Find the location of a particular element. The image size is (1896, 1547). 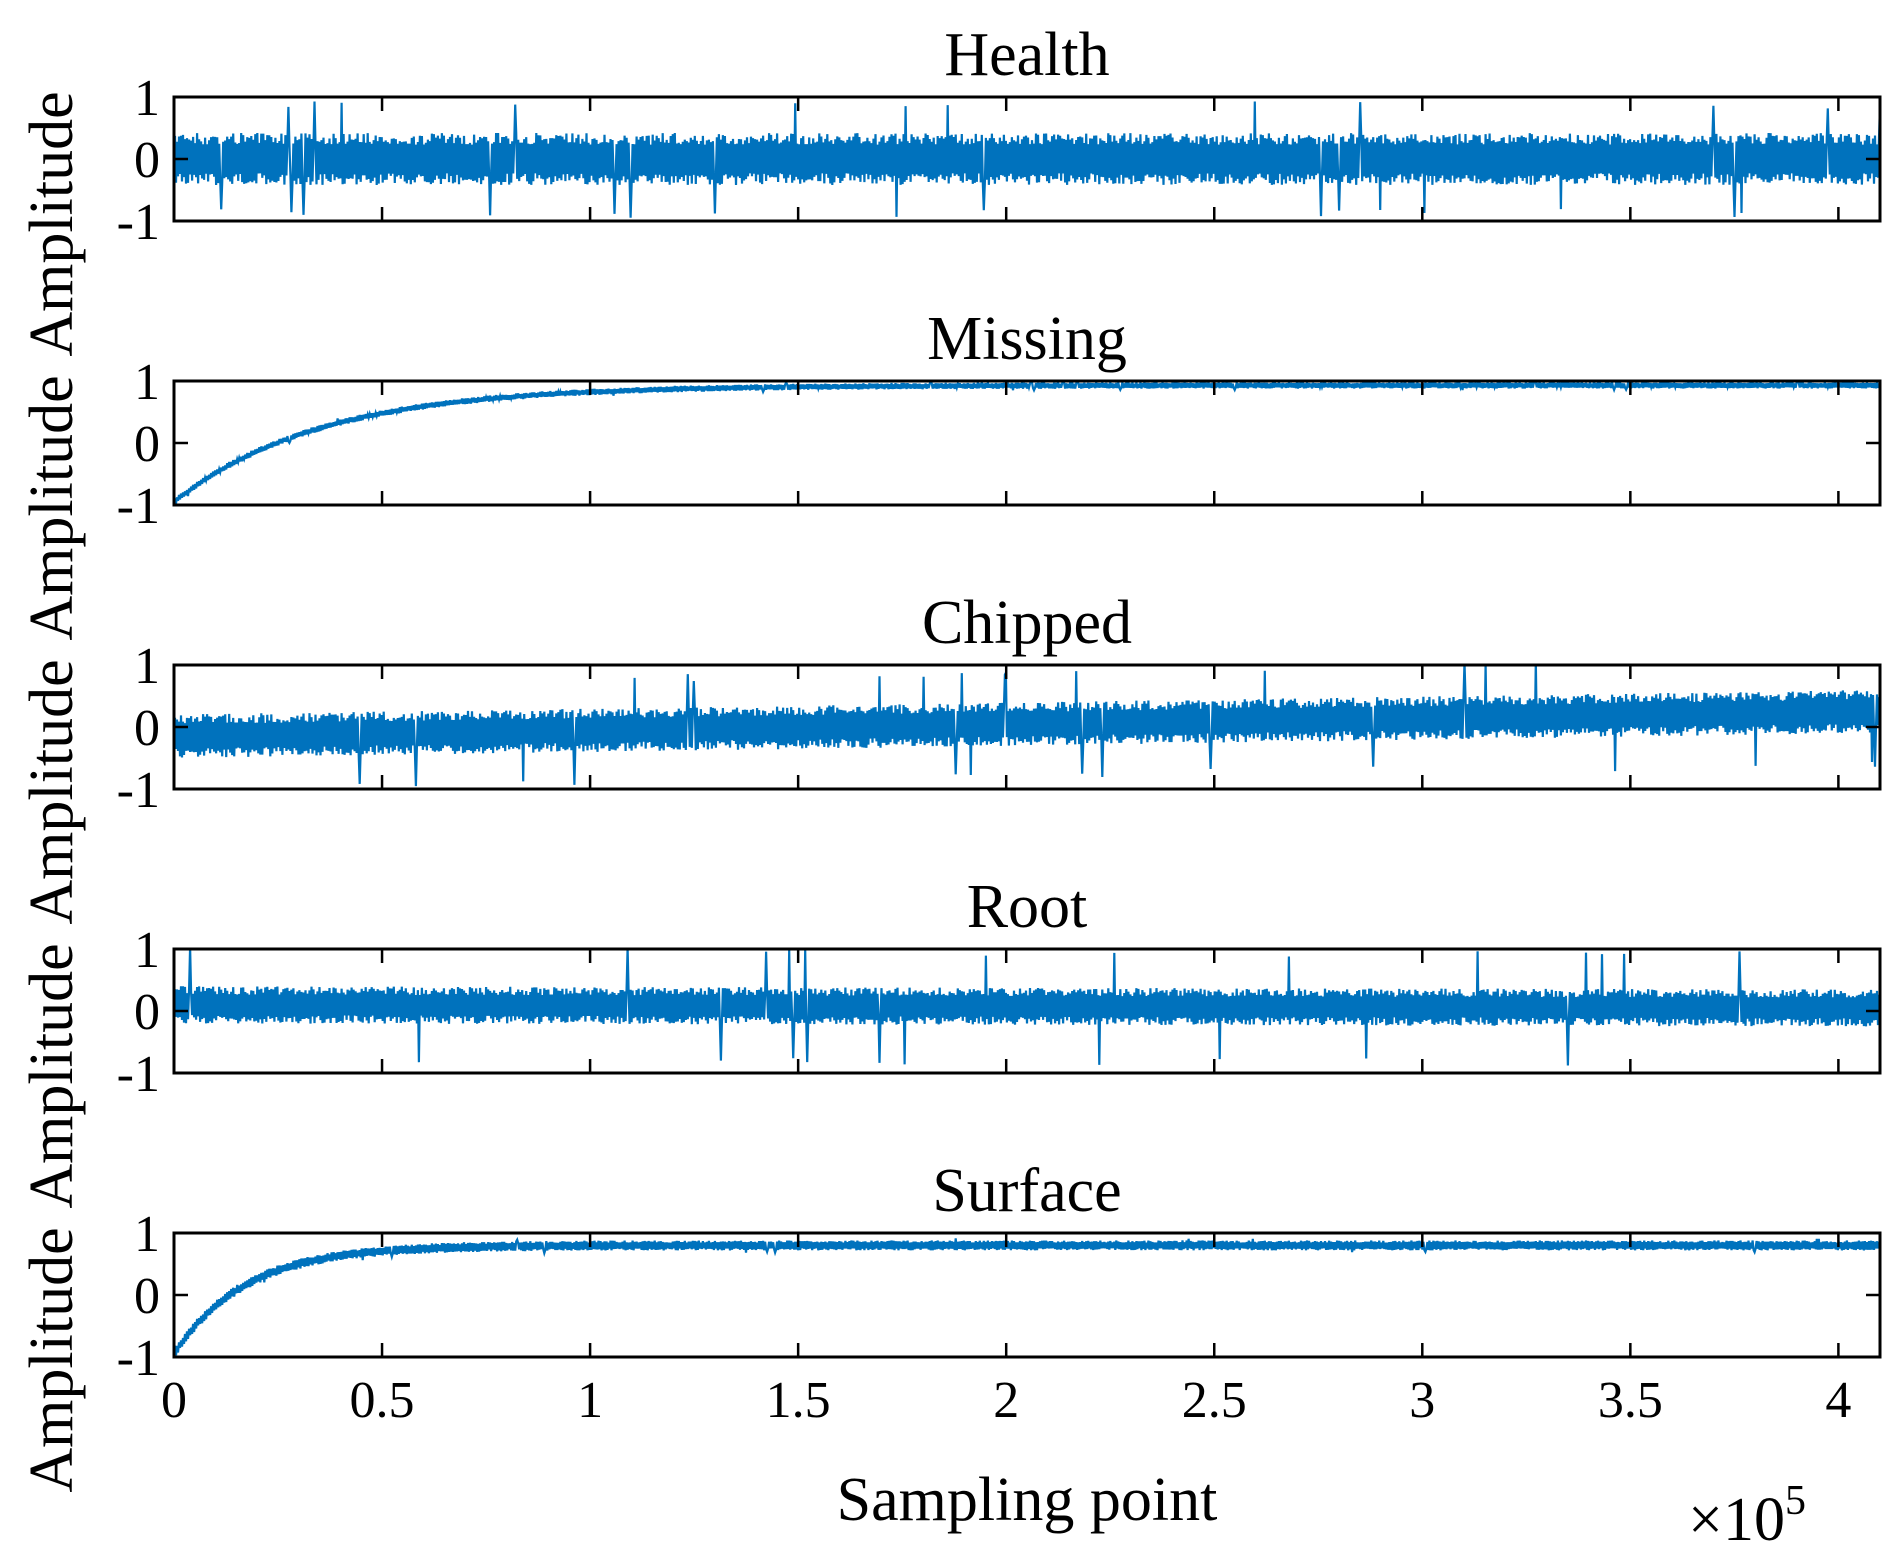

panel-chipped: 10-1 Chipped is located at coordinates (999, 704).